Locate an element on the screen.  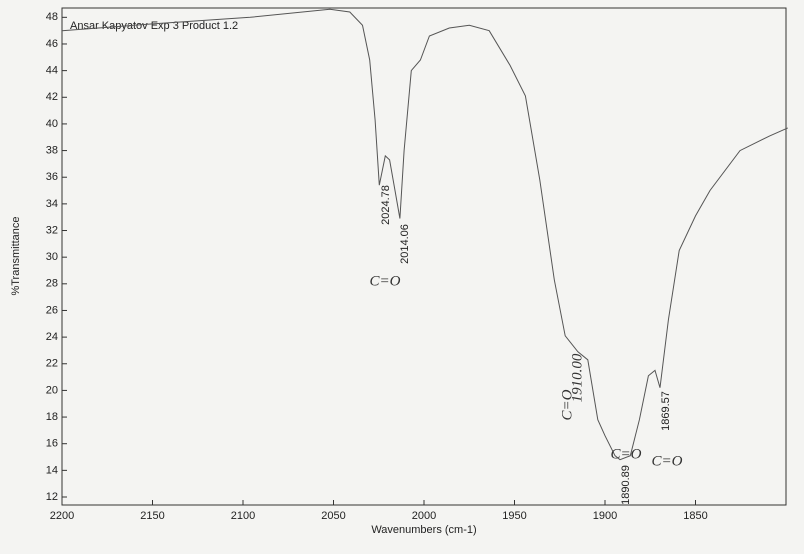
y-tick-label: 34 is located at coordinates (52, 204).